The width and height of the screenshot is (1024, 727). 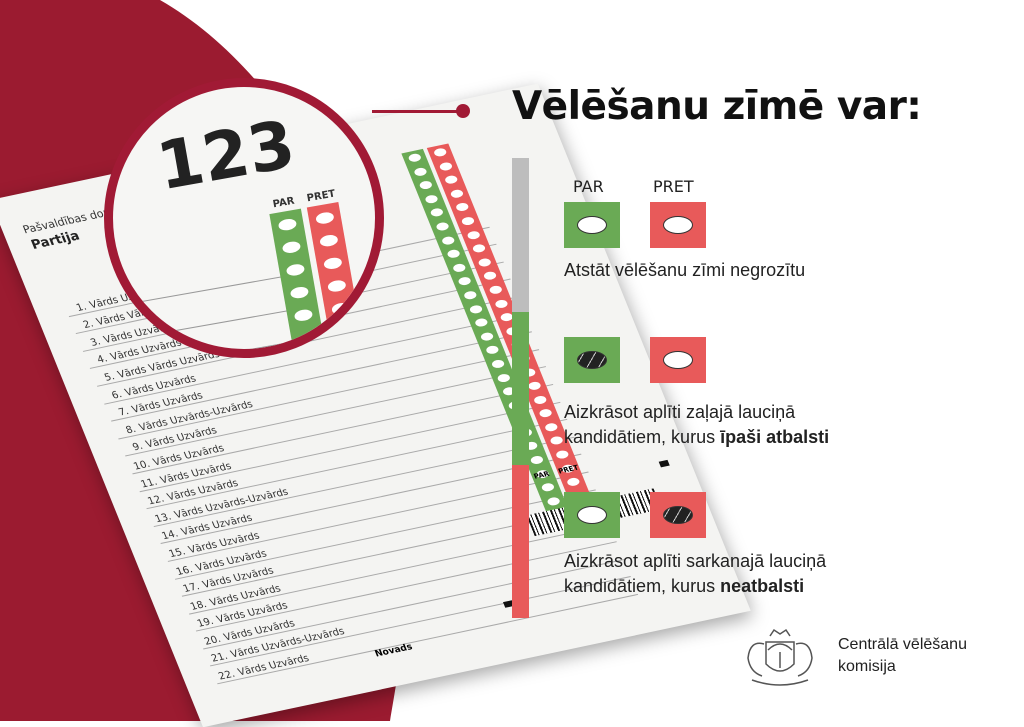 I want to click on coat-of-arms-icon, so click(x=780, y=657).